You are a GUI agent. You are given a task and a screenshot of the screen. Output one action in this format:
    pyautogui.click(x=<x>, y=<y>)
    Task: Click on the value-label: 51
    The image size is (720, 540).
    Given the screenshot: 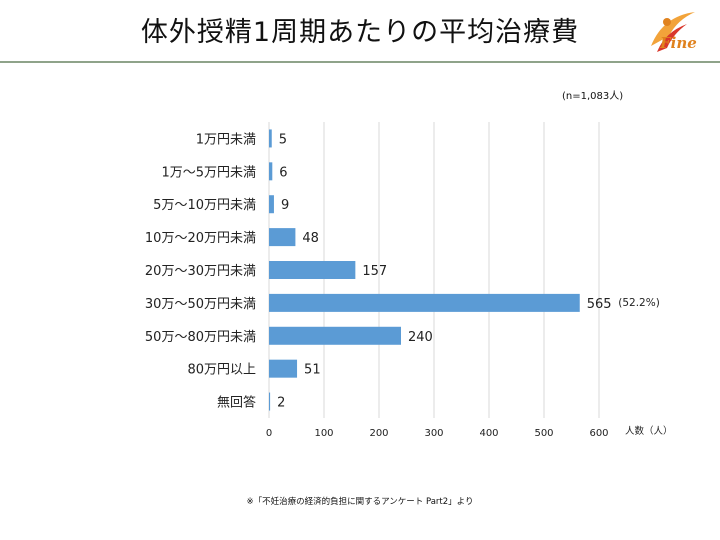 What is the action you would take?
    pyautogui.click(x=312, y=370)
    